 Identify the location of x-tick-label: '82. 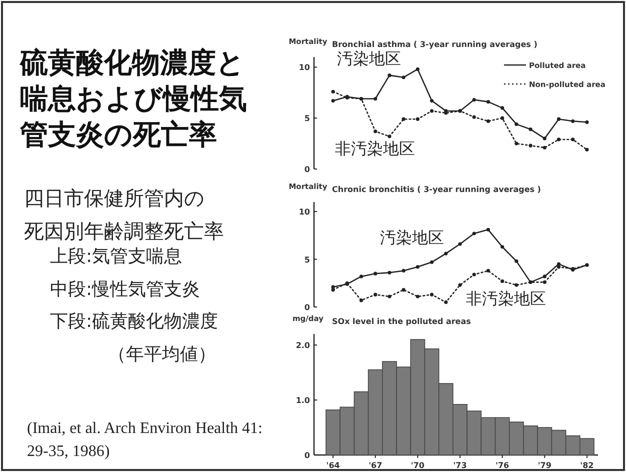
(587, 465).